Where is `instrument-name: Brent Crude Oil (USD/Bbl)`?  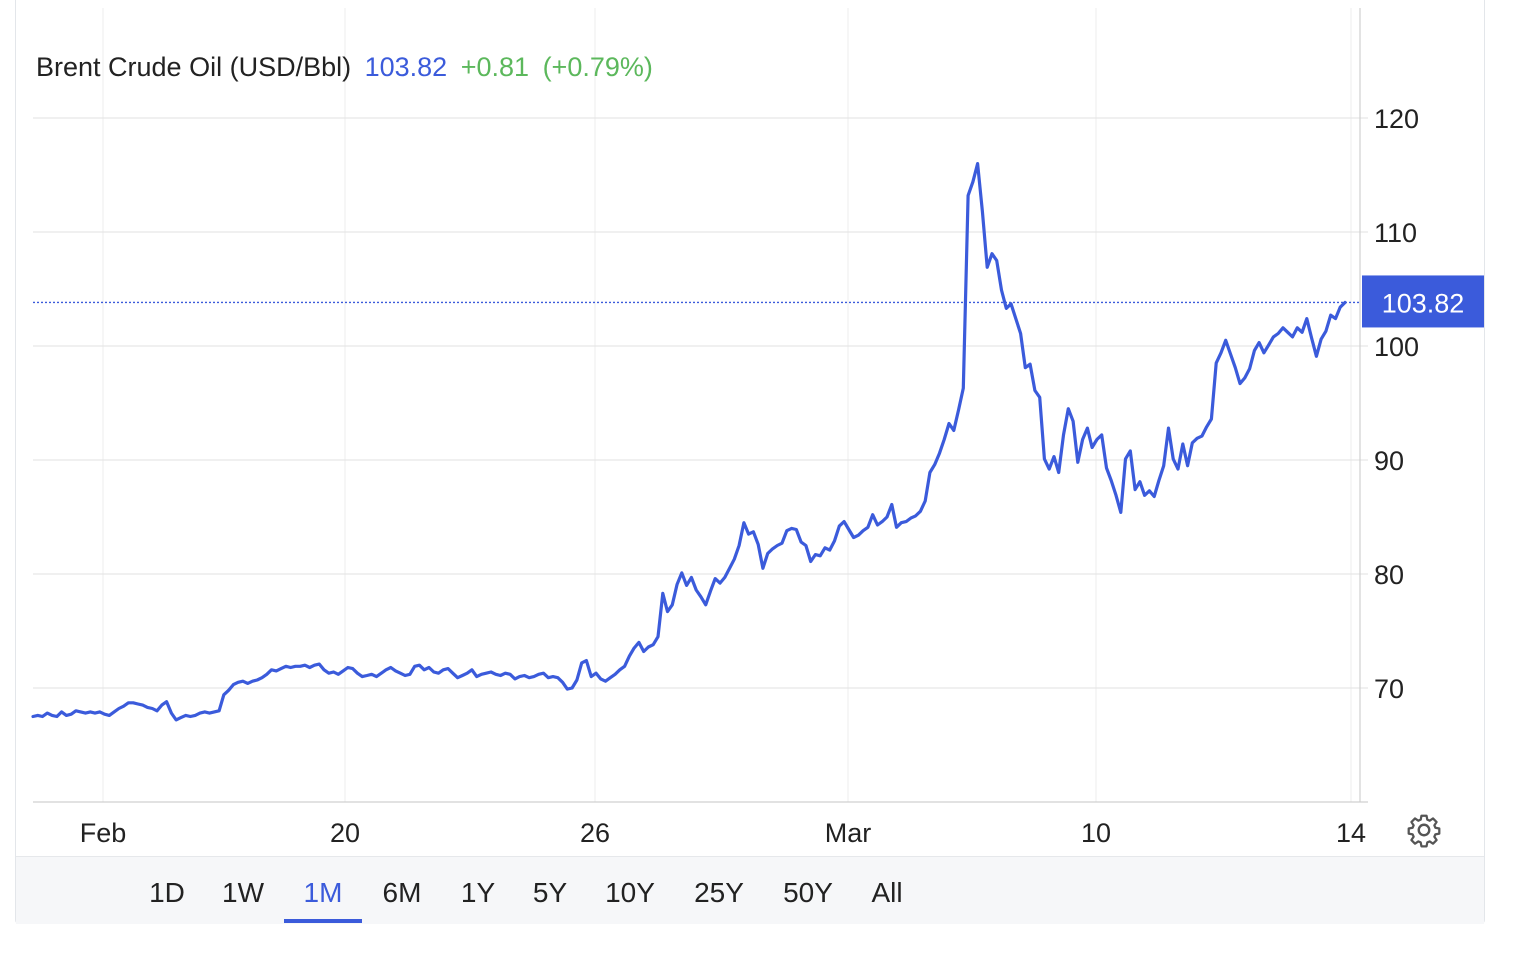 instrument-name: Brent Crude Oil (USD/Bbl) is located at coordinates (194, 67).